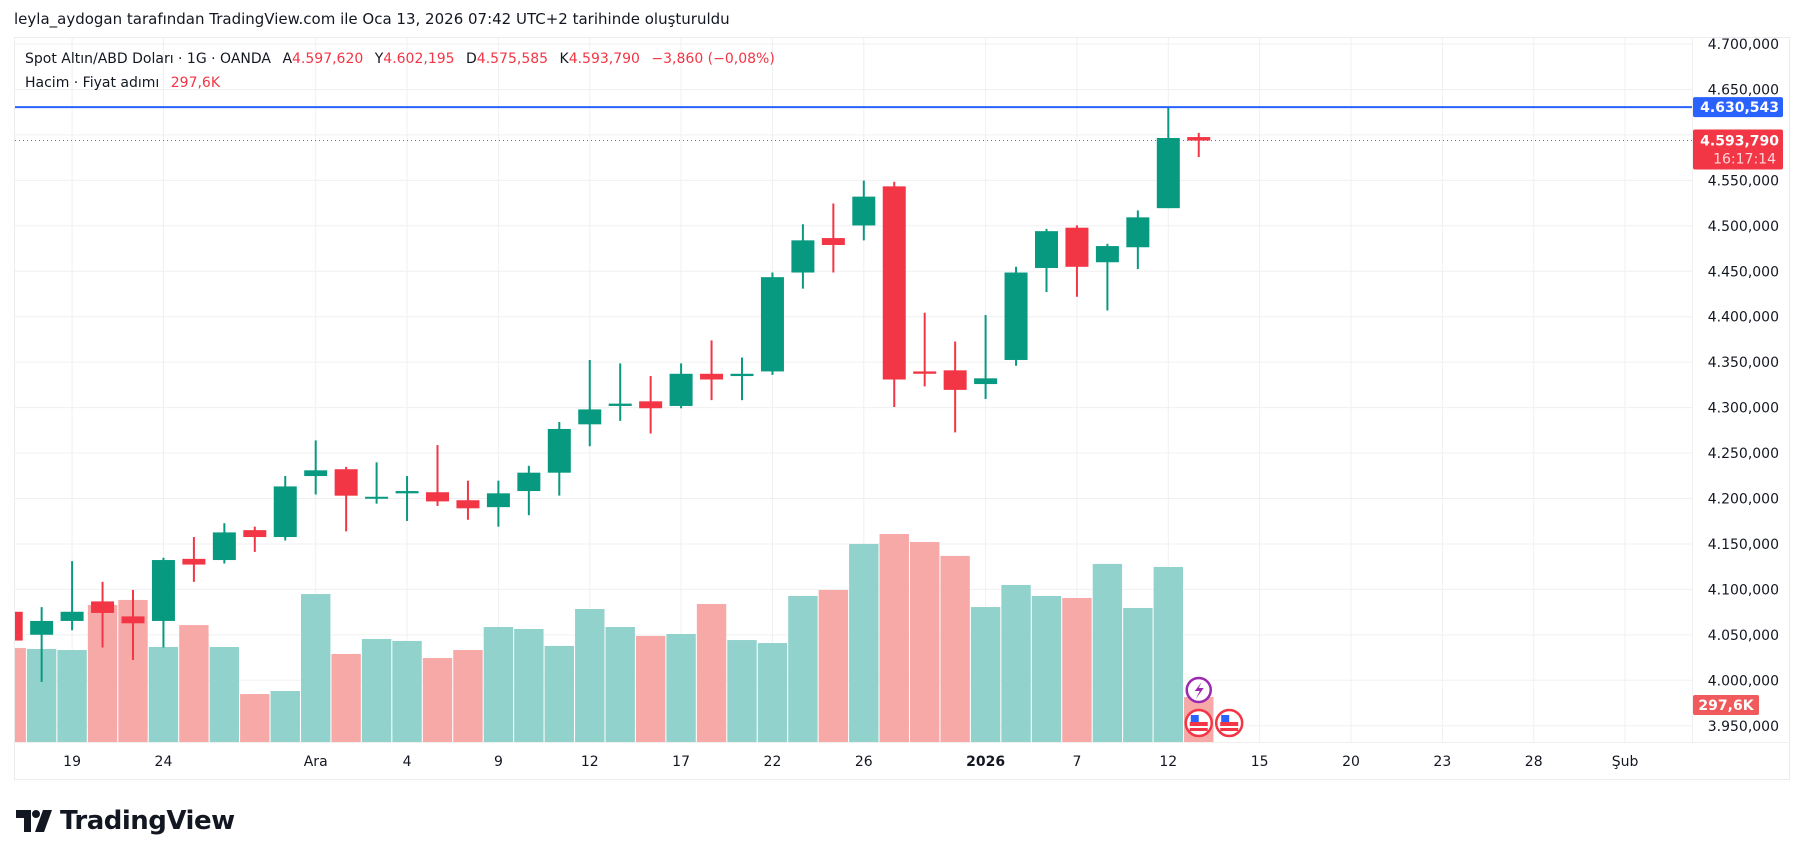  I want to click on legend-open-label: A, so click(287, 59).